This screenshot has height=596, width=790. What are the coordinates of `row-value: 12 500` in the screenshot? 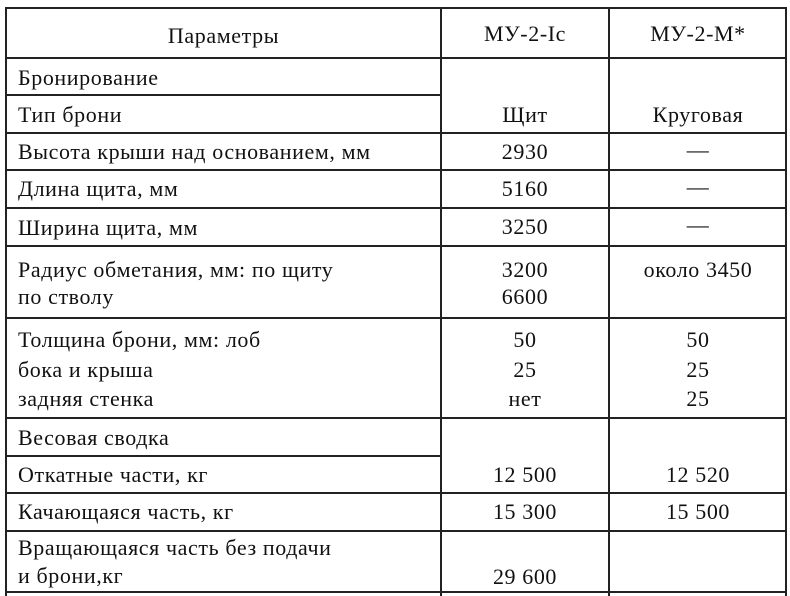 It's located at (525, 474).